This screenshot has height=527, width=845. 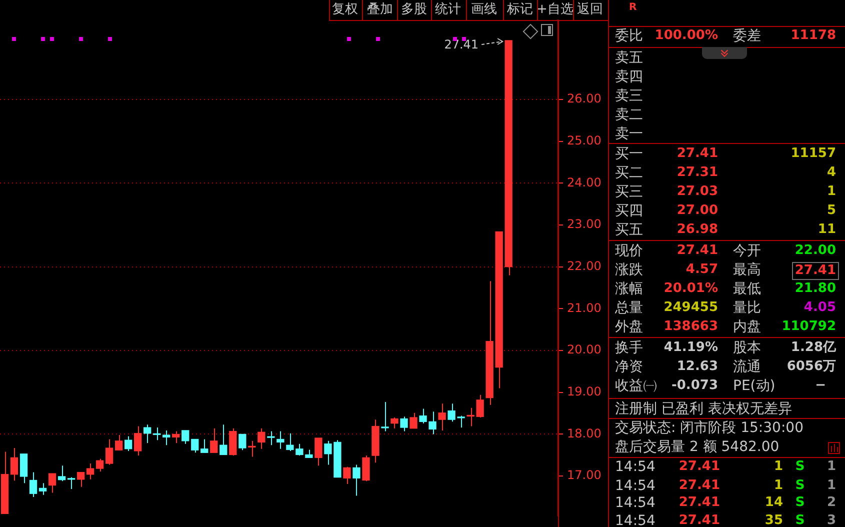 I want to click on text: 1, so click(x=831, y=192).